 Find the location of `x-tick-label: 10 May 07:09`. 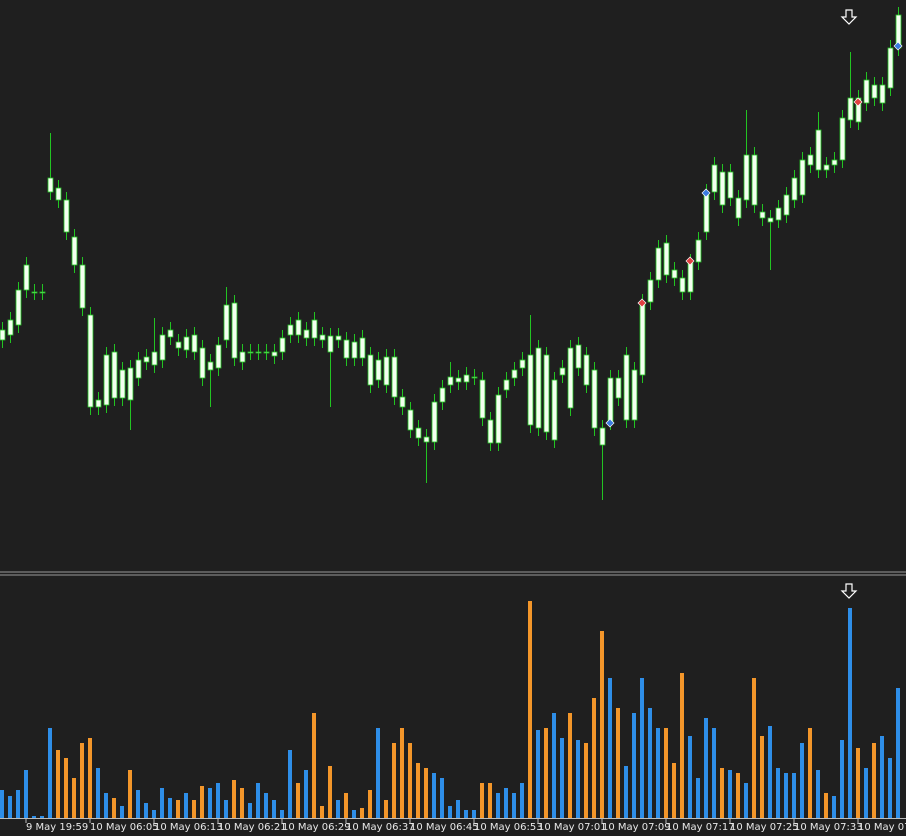

x-tick-label: 10 May 07:09 is located at coordinates (636, 827).